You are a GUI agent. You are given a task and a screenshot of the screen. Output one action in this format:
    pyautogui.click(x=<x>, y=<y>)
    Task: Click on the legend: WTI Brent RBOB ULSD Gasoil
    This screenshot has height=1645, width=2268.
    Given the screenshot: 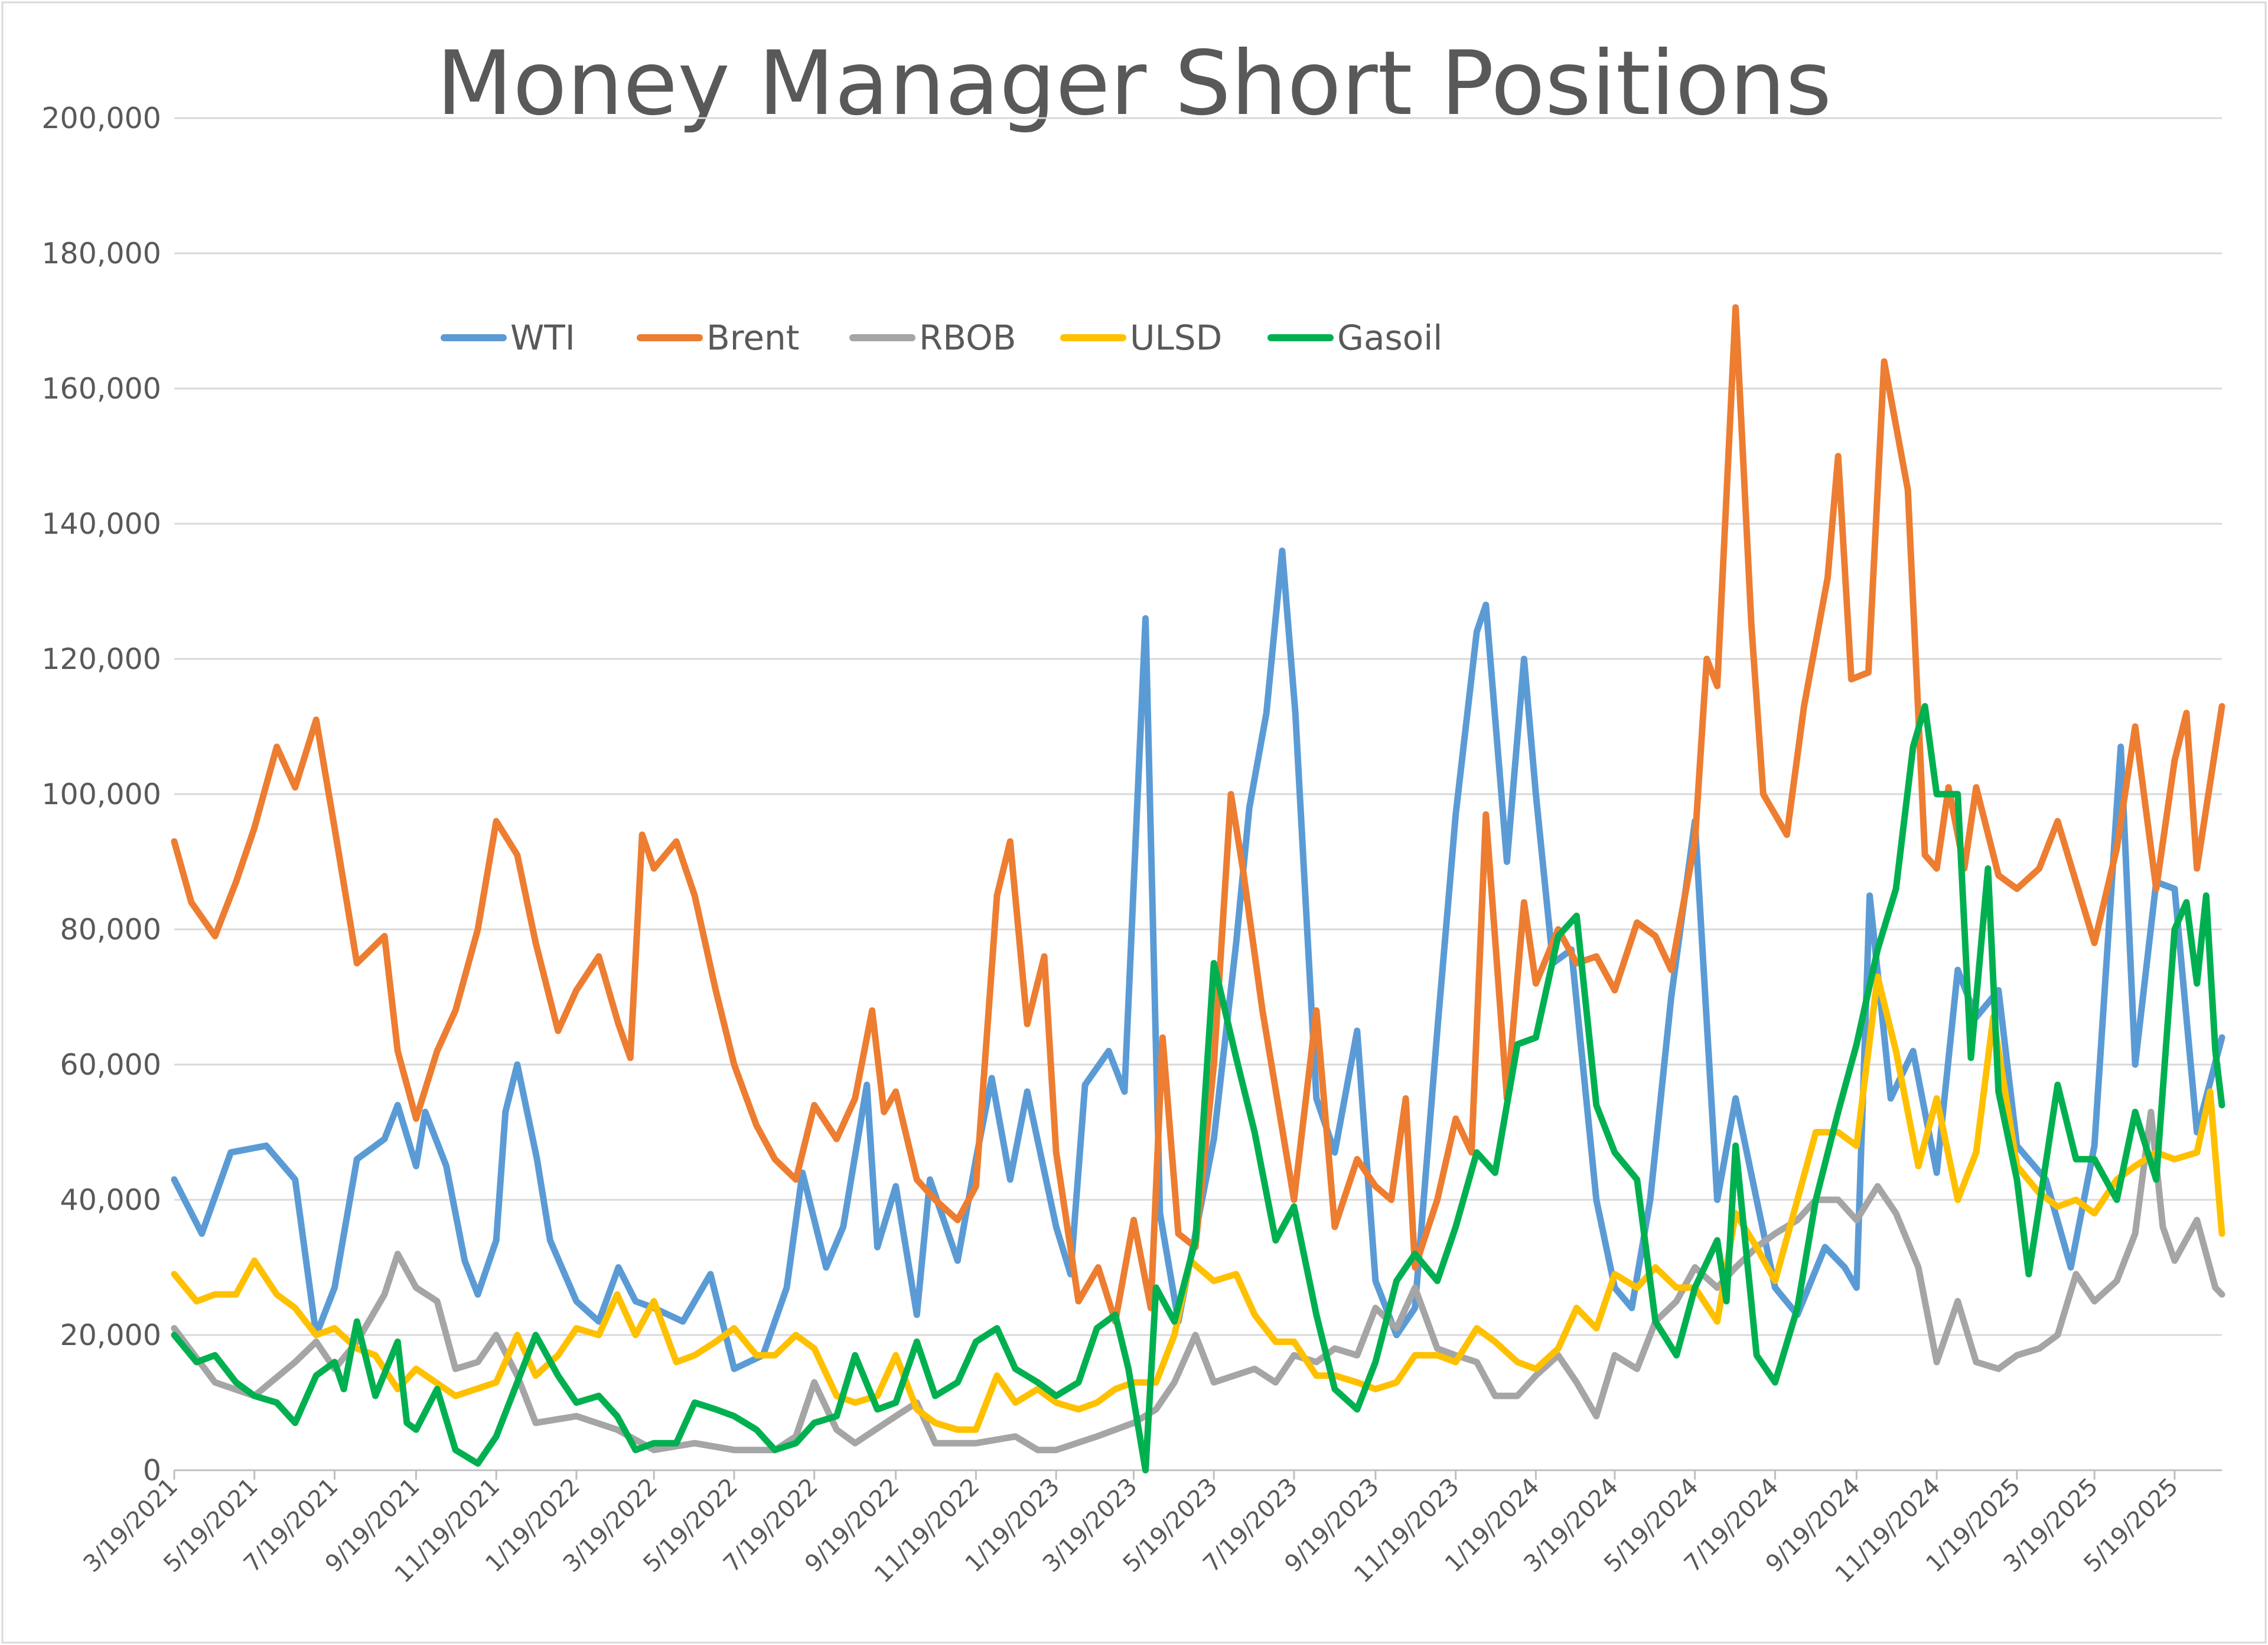 What is the action you would take?
    pyautogui.click(x=941, y=338)
    